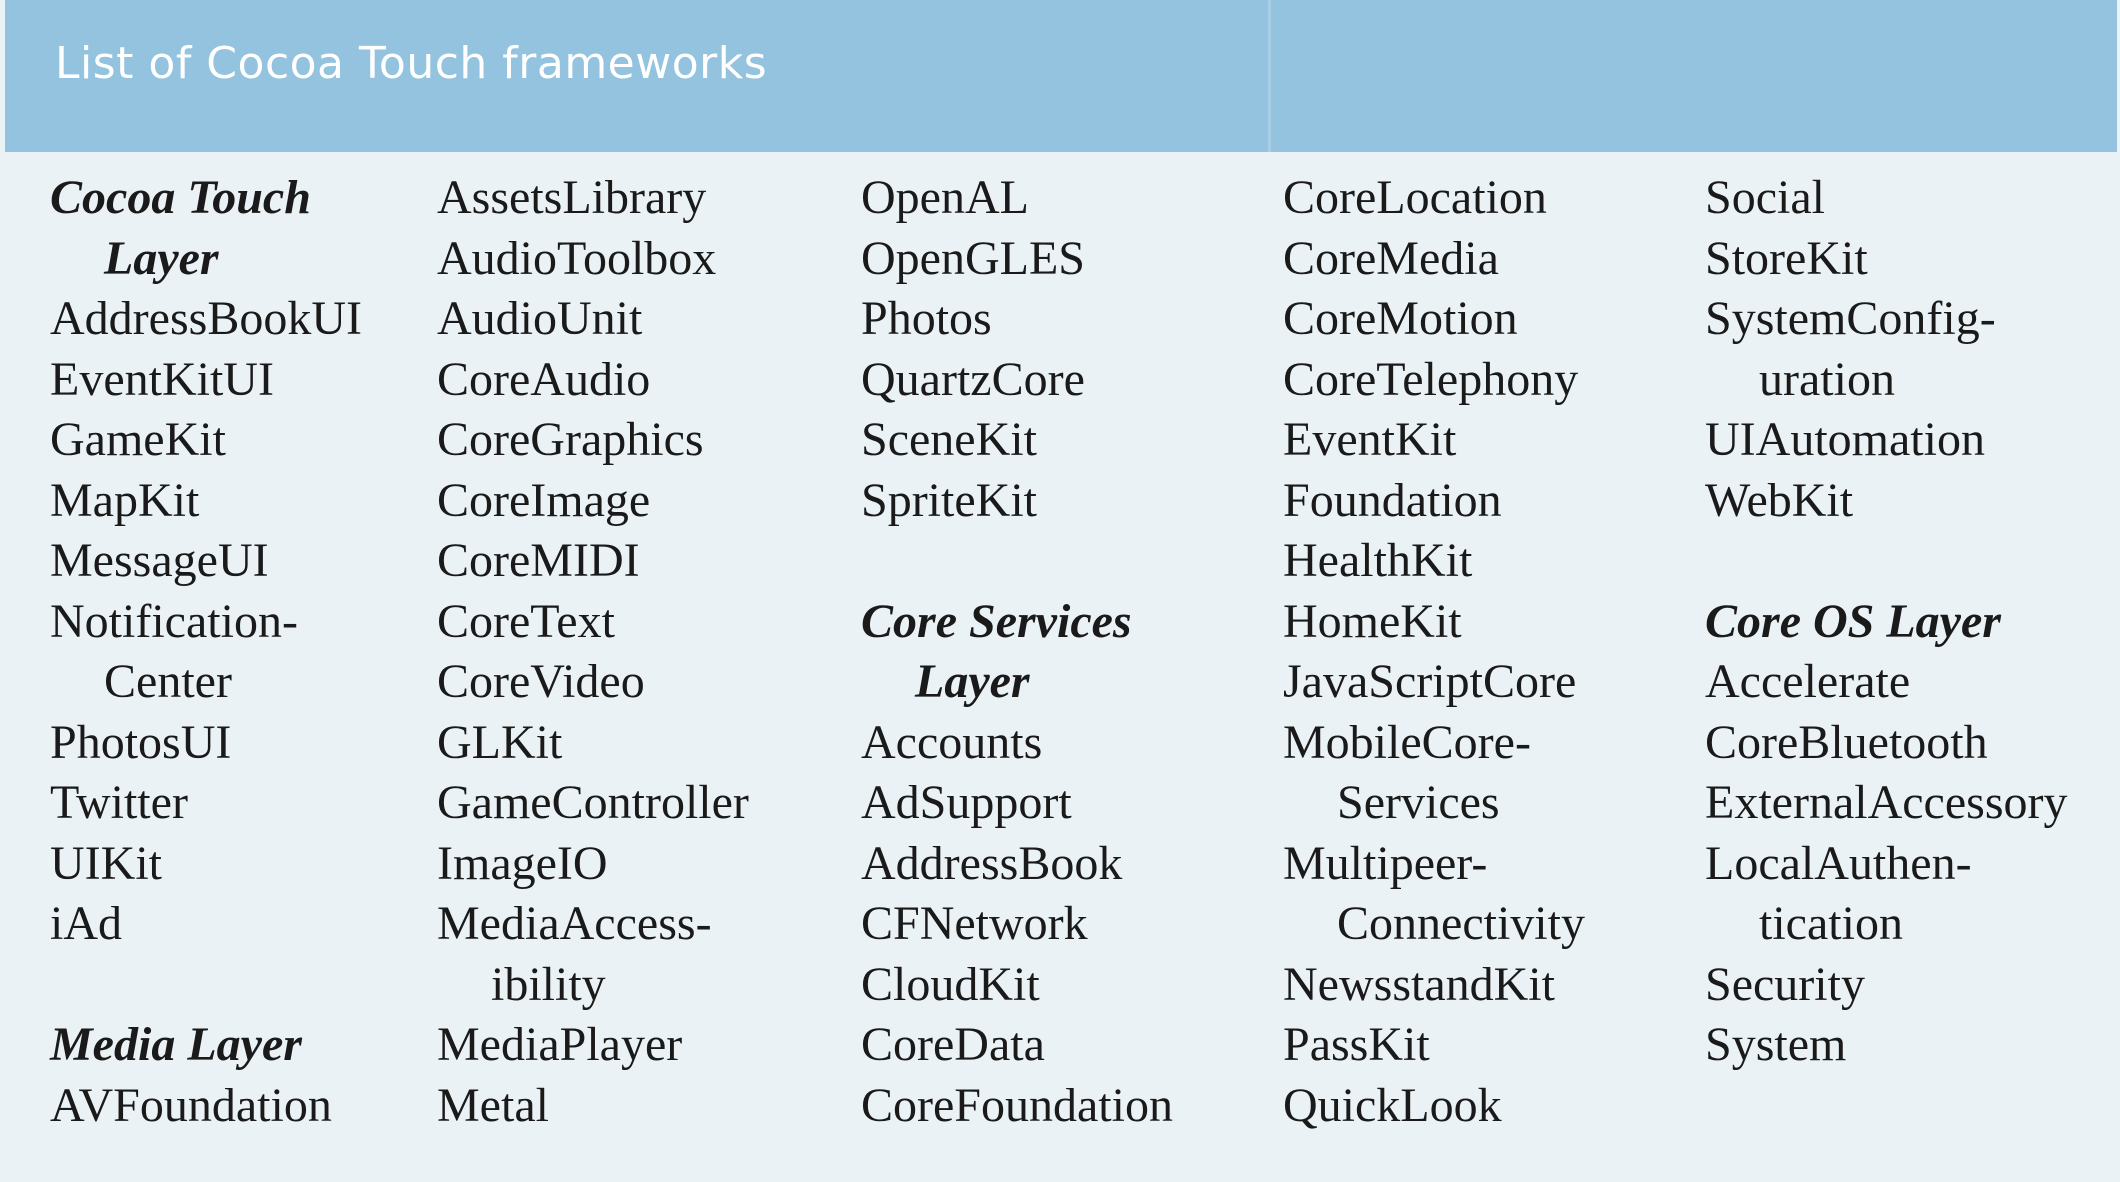  What do you see at coordinates (1461, 923) in the screenshot?
I see `framework-item: Connectivity` at bounding box center [1461, 923].